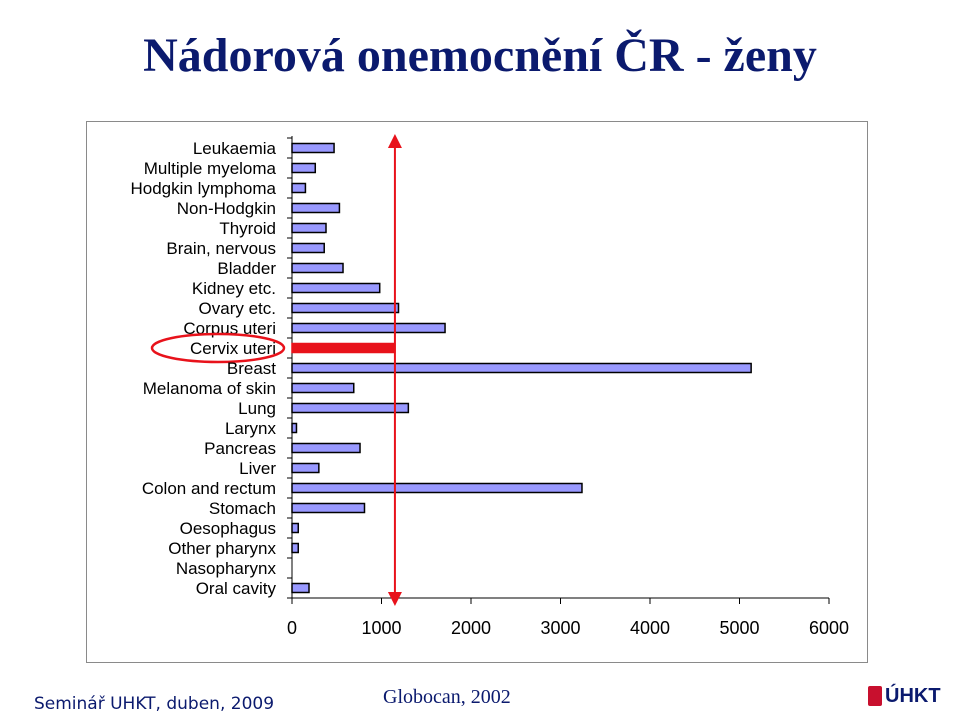 This screenshot has height=719, width=960. I want to click on bar-brain-nervous, so click(308, 248).